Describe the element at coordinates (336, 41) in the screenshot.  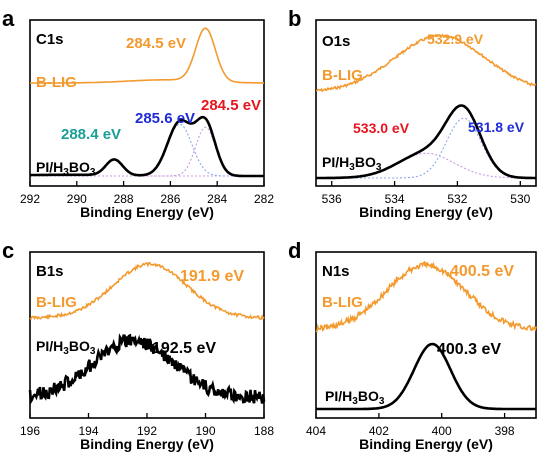
I see `element-label-b: O1s` at that location.